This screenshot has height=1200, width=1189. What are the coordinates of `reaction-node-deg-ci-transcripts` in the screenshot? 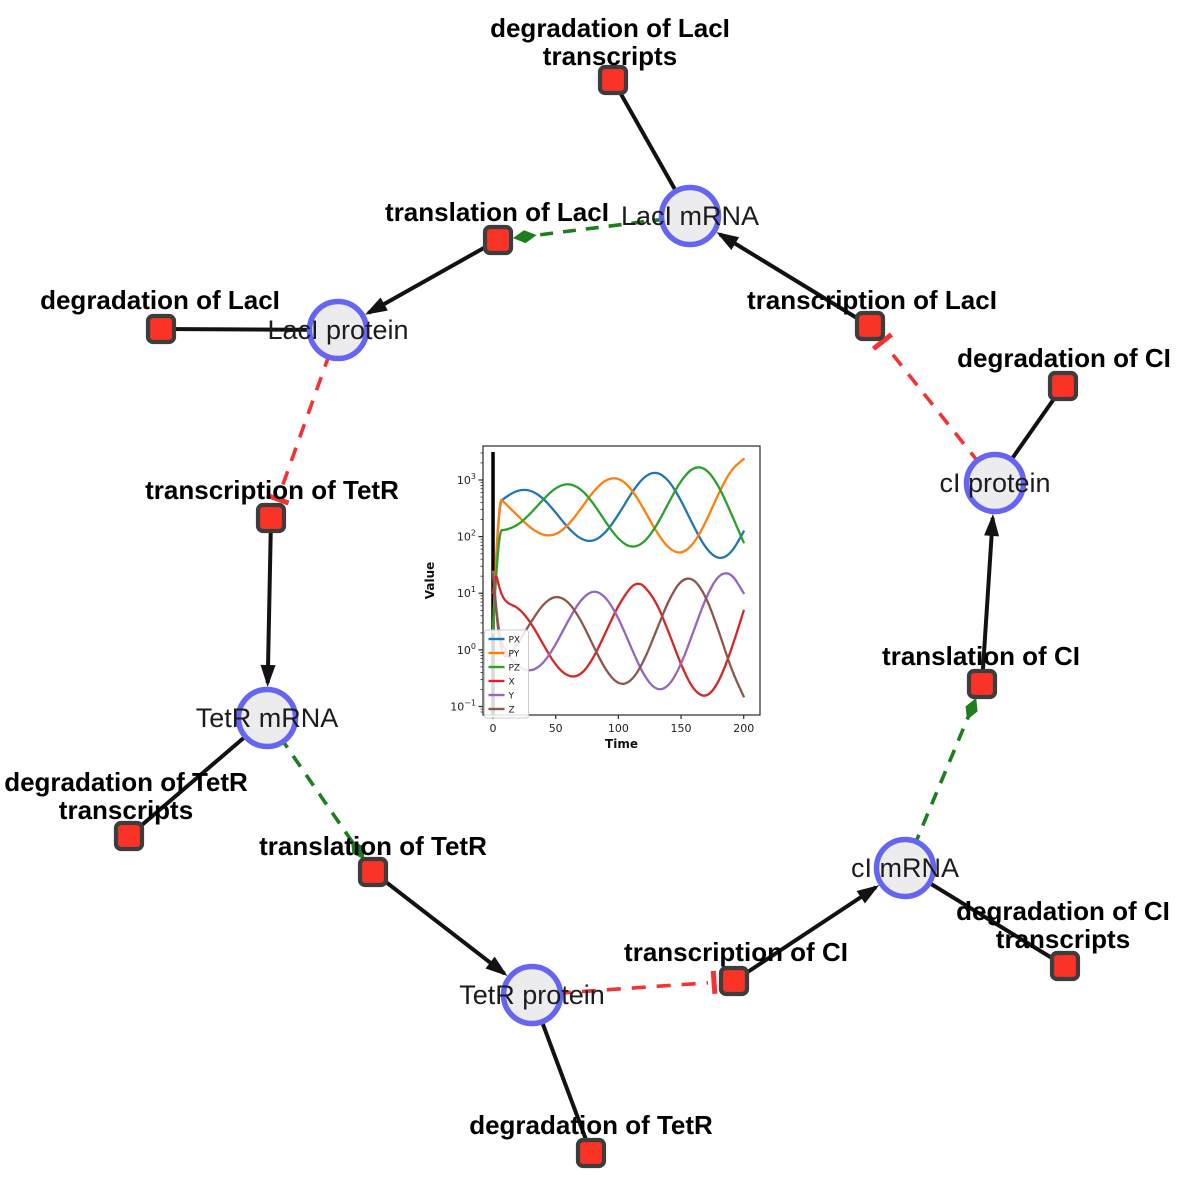 It's located at (1065, 966).